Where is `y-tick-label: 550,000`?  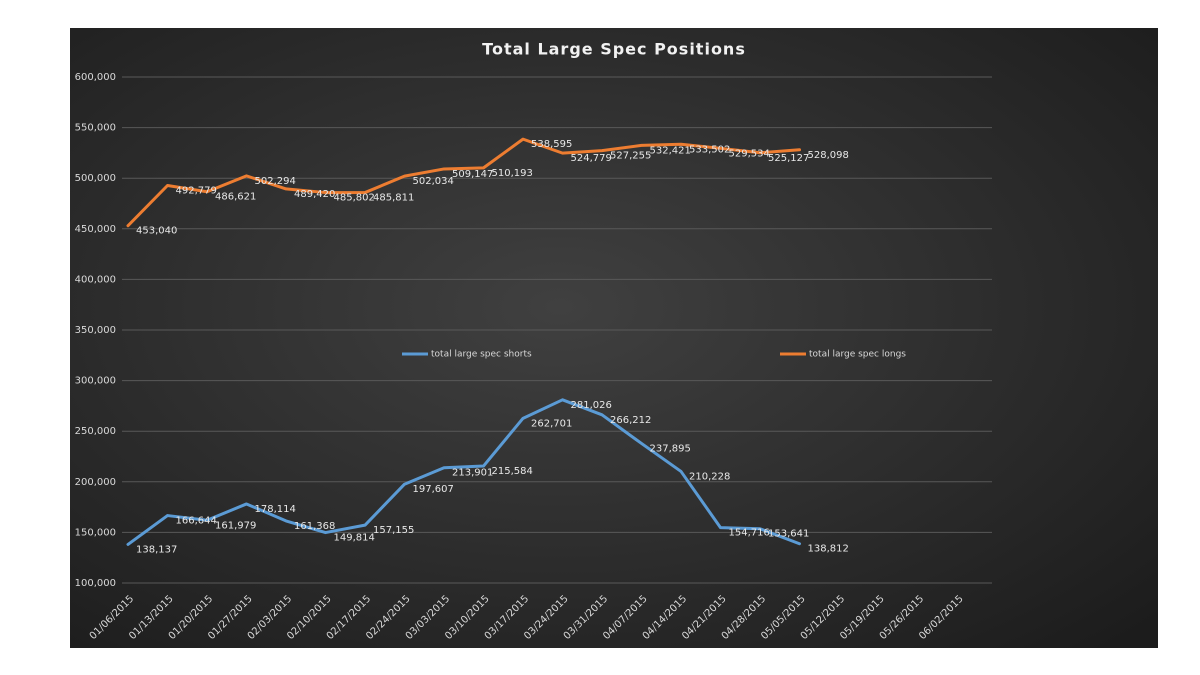 y-tick-label: 550,000 is located at coordinates (95, 128).